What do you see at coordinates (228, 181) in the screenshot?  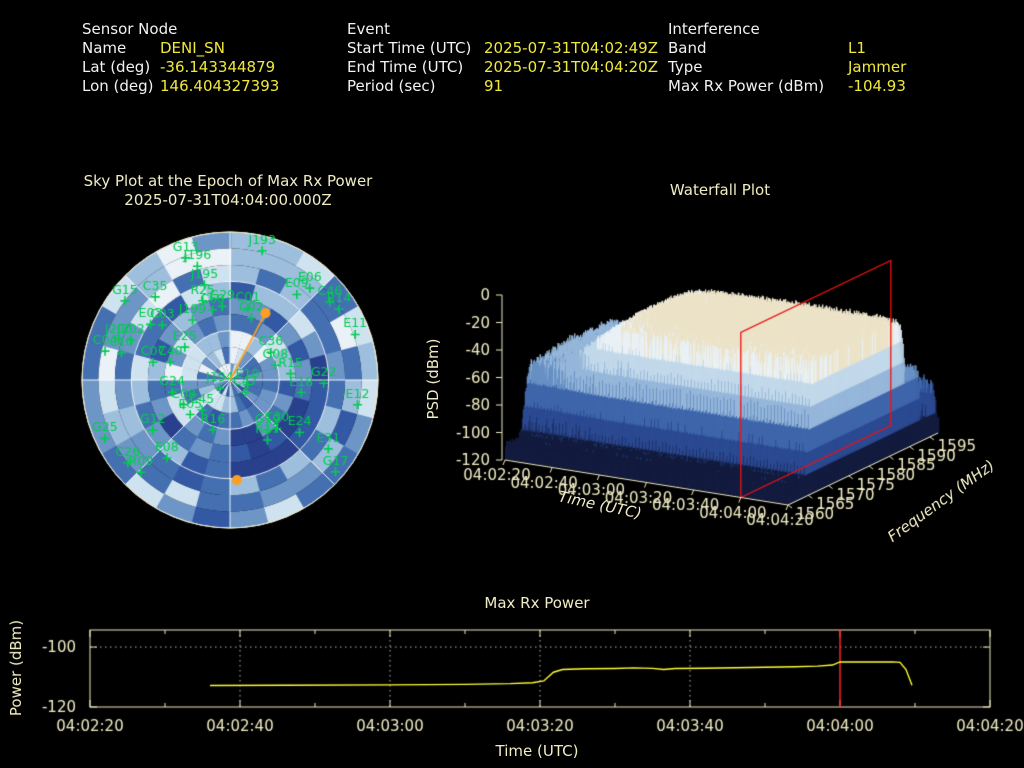 I see `sky-plot-title-line1: Sky Plot at the Epoch of Max Rx Power` at bounding box center [228, 181].